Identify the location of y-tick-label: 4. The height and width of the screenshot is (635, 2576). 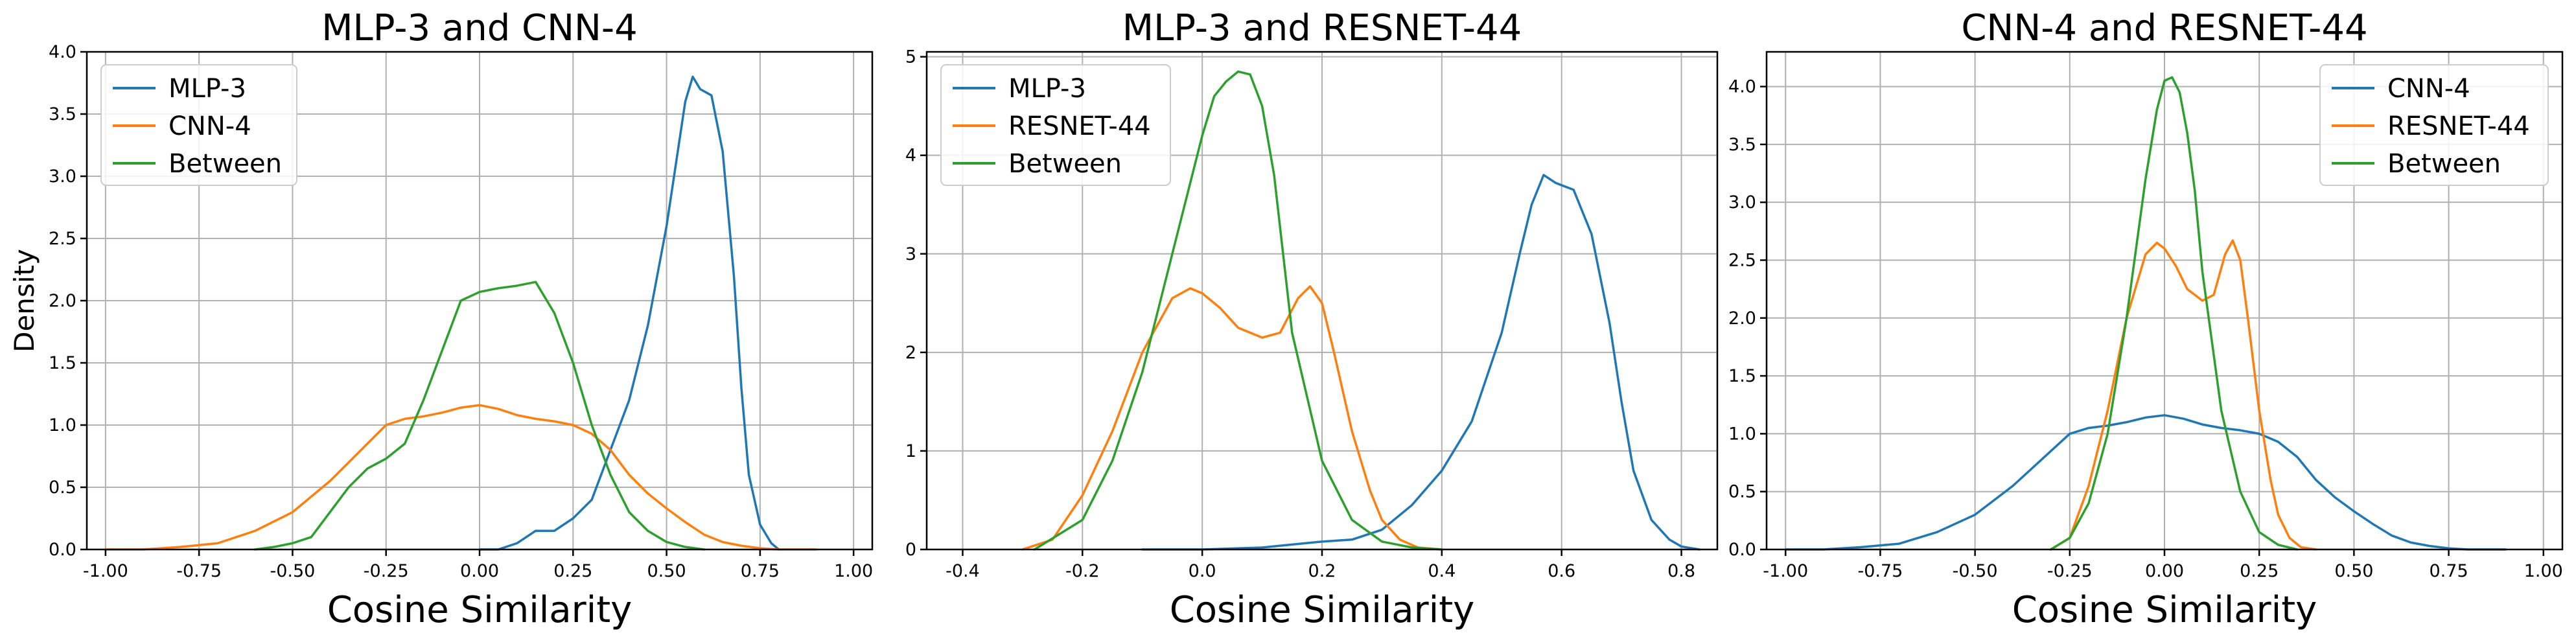
(911, 156).